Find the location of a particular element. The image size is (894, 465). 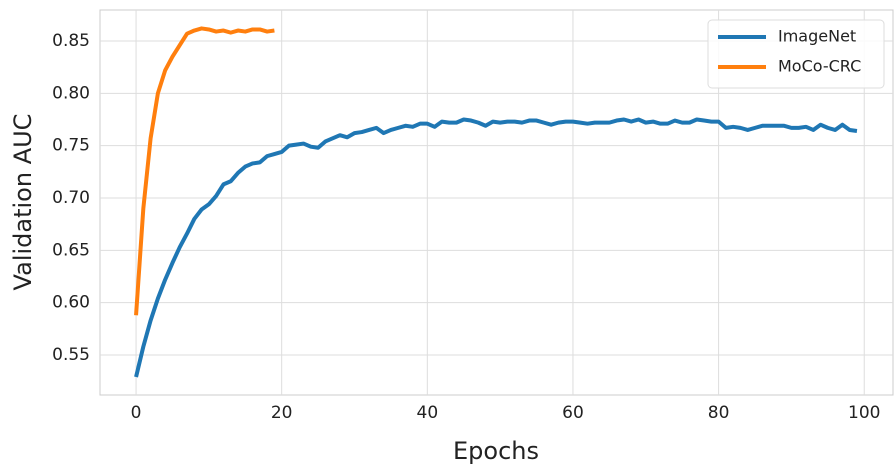

series-line is located at coordinates (204, 171).